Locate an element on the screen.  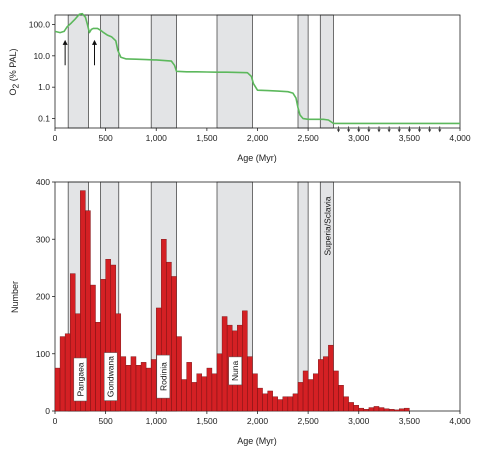
oxygen-x-ticks: 0 500 1,000 1,500 2,000 2,500 3,000 3,500 4,000 is located at coordinates (262, 135).